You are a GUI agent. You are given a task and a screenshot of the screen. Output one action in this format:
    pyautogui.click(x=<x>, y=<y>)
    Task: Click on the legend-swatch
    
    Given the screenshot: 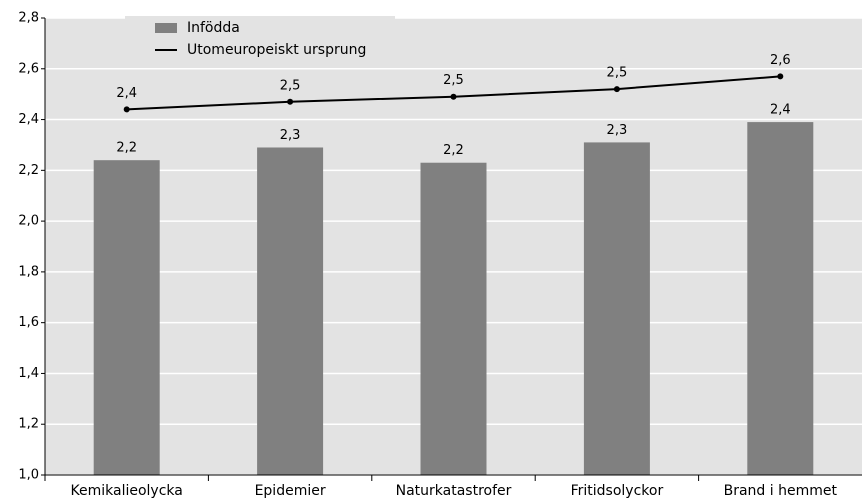 What is the action you would take?
    pyautogui.click(x=166, y=28)
    